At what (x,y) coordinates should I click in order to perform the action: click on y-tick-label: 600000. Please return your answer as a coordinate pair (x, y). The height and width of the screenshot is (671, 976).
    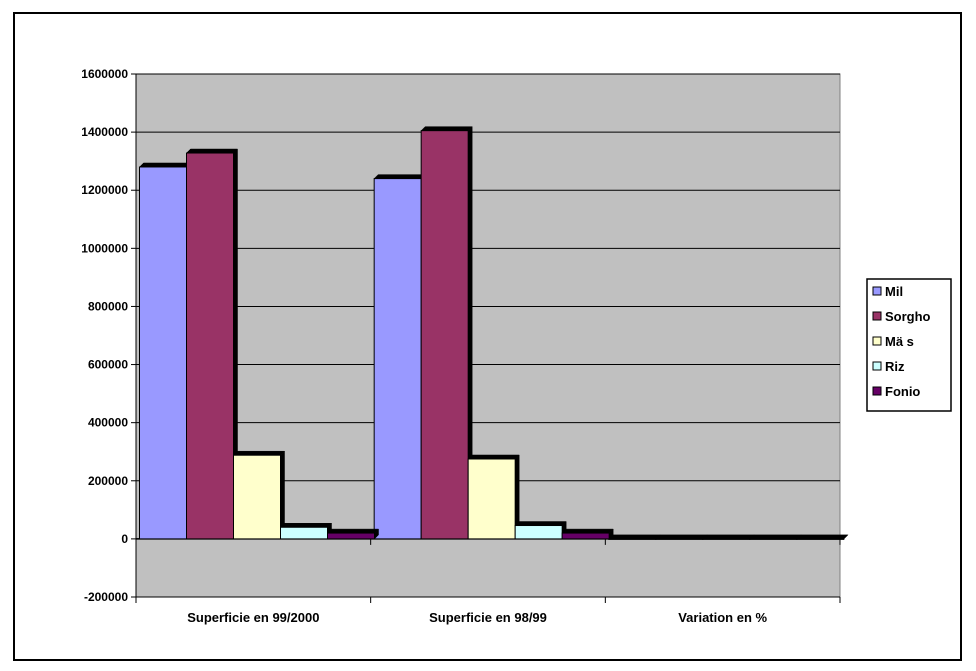
    Looking at the image, I should click on (108, 365).